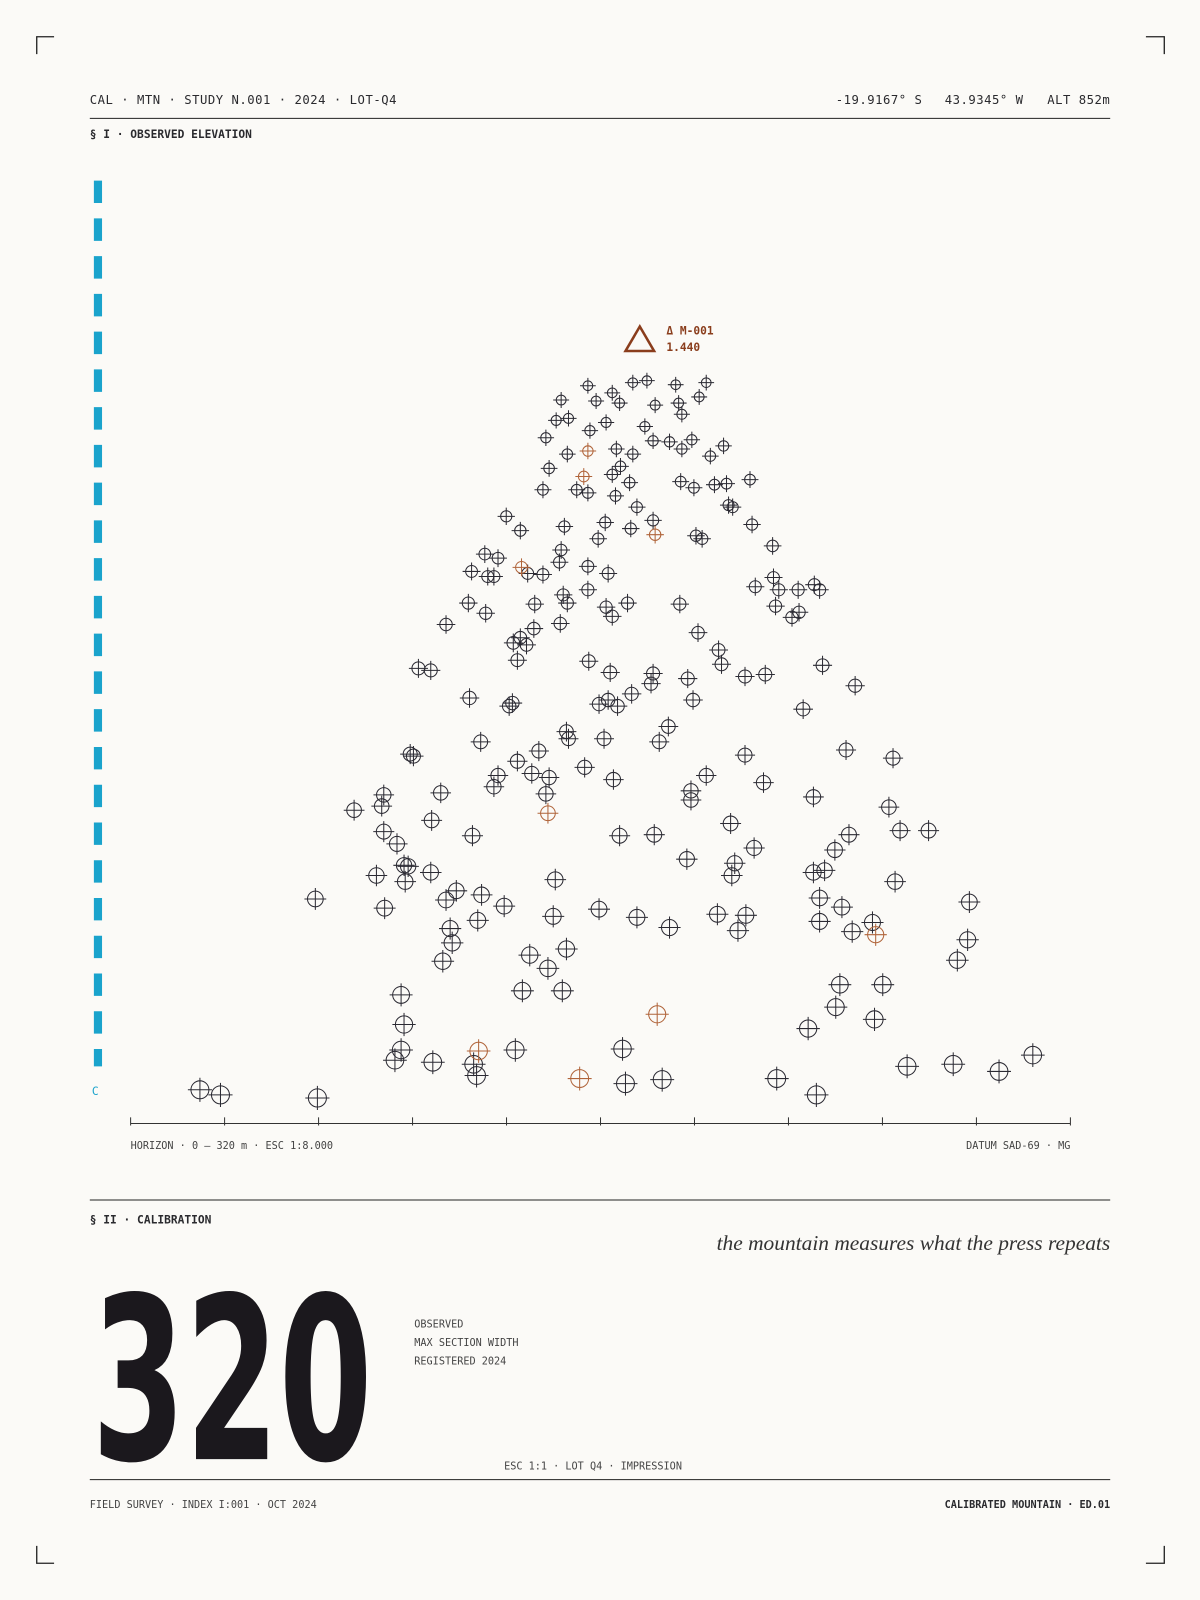 This screenshot has height=1600, width=1200. I want to click on footer-left: FIELD SURVEY · INDEX I:001 · OCT 2024, so click(203, 1505).